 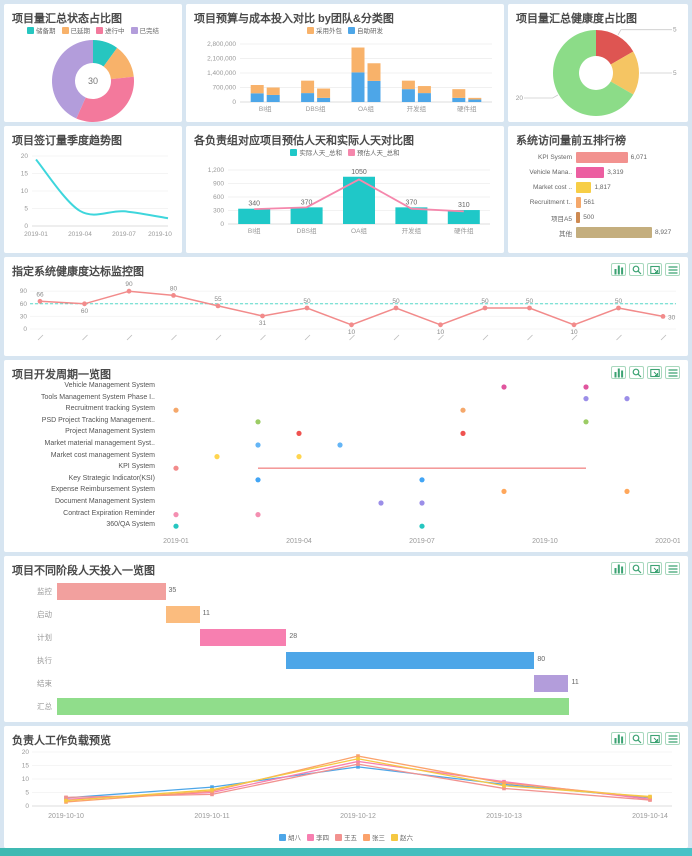 I want to click on category-label: 开发组, so click(x=412, y=230).